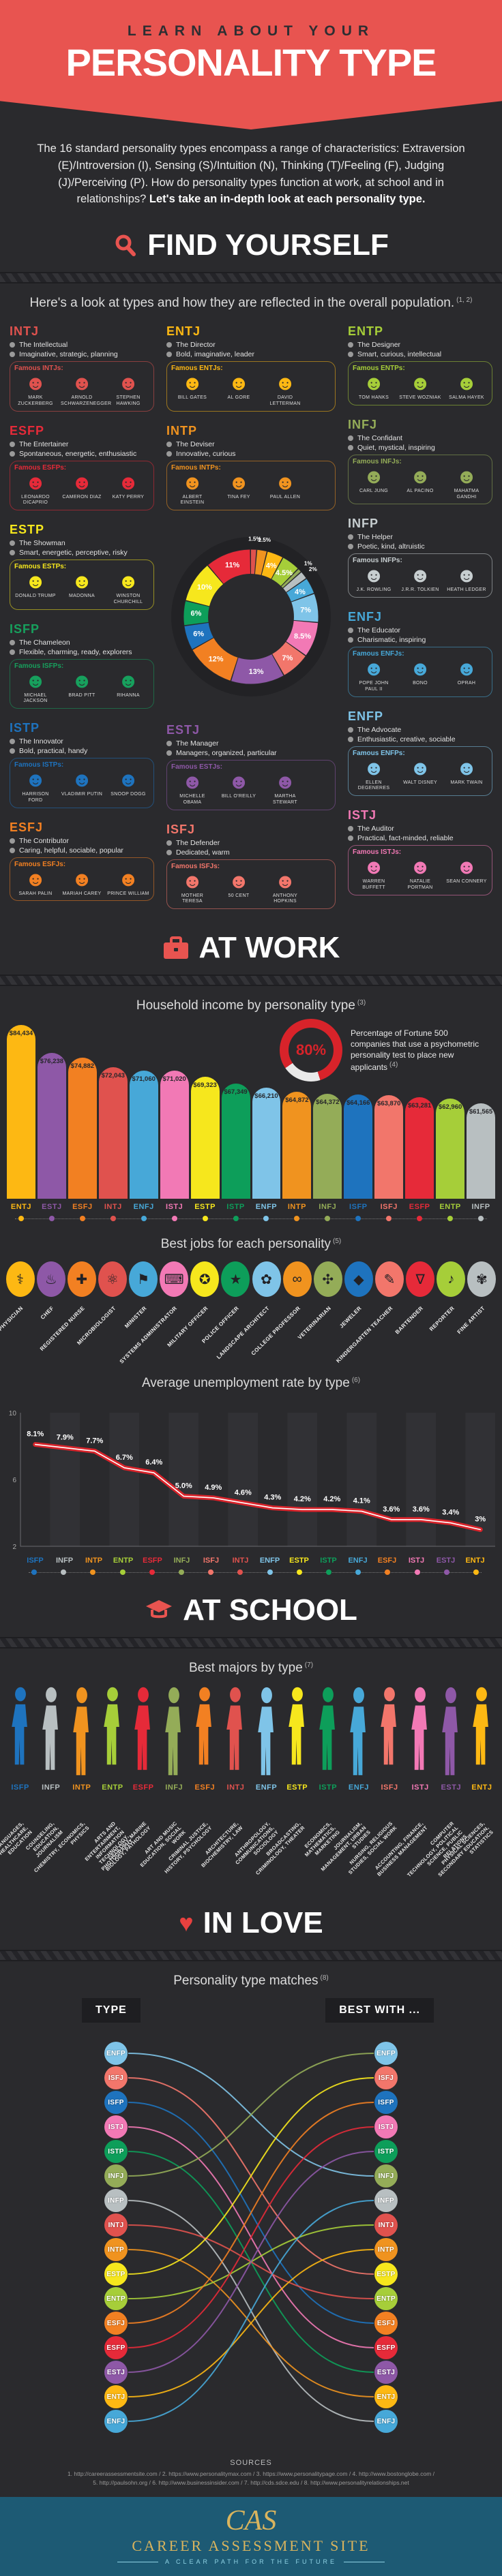 This screenshot has width=502, height=2576. What do you see at coordinates (420, 783) in the screenshot?
I see `famous-person-name: WALT DISNEY` at bounding box center [420, 783].